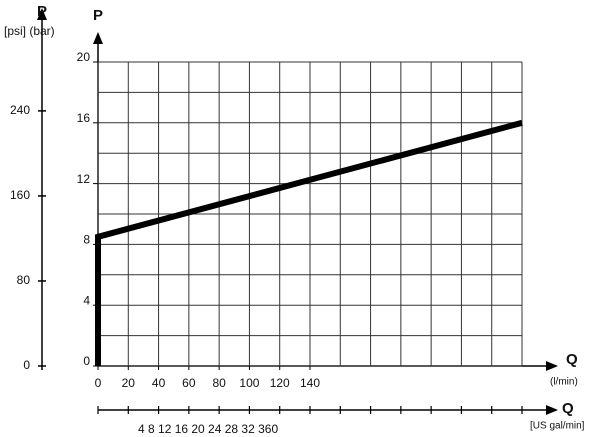 The image size is (604, 437). I want to click on y2-tick-label: 160, so click(20, 195).